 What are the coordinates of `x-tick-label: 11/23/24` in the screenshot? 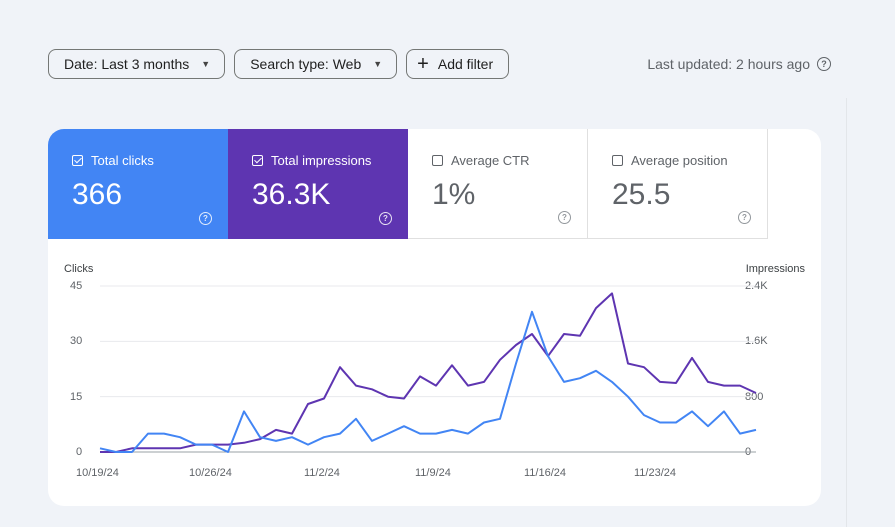 It's located at (655, 473).